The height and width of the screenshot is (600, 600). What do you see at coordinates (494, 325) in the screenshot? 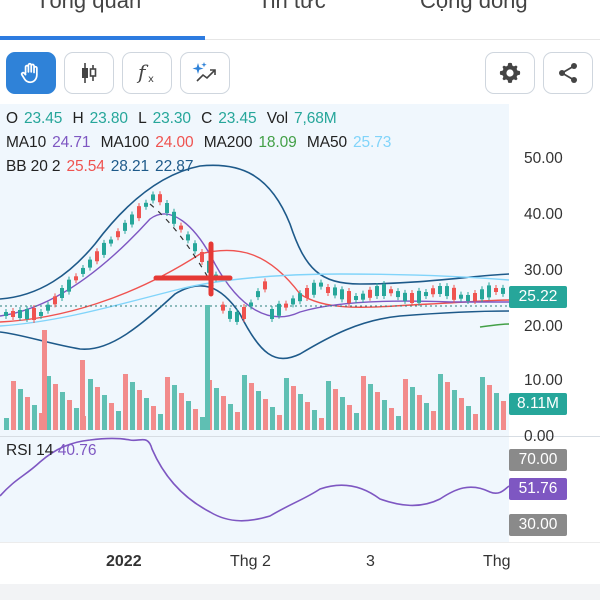
I see `ma200-line` at bounding box center [494, 325].